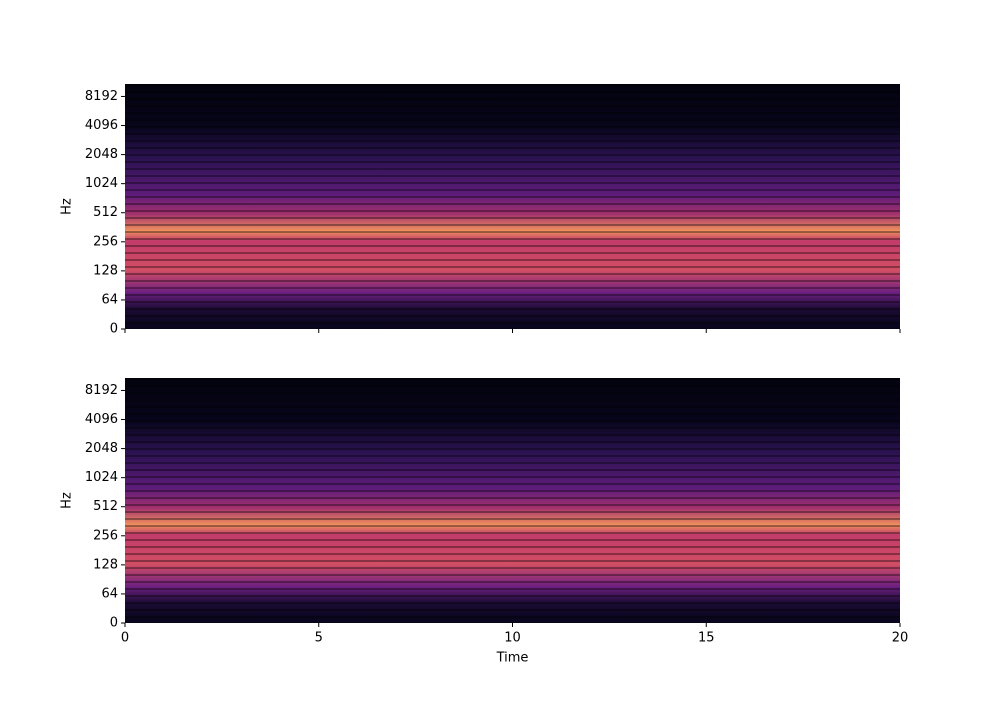 This screenshot has height=704, width=1000. What do you see at coordinates (319, 638) in the screenshot?
I see `x-tick-label: 5` at bounding box center [319, 638].